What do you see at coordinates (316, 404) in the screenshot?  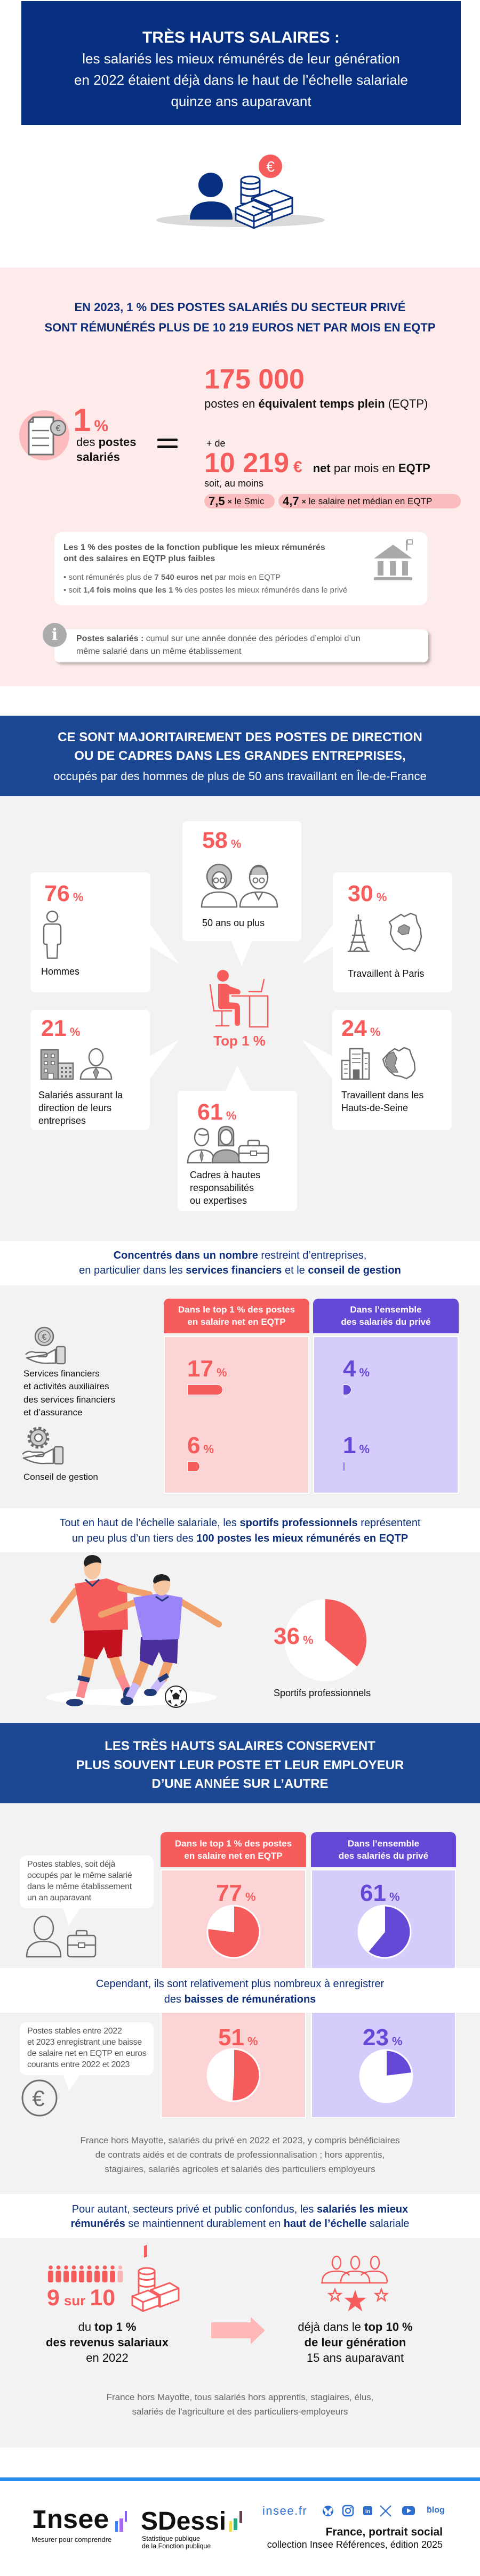 I see `count-caption: postes en équivalent temps plein (EQTP)` at bounding box center [316, 404].